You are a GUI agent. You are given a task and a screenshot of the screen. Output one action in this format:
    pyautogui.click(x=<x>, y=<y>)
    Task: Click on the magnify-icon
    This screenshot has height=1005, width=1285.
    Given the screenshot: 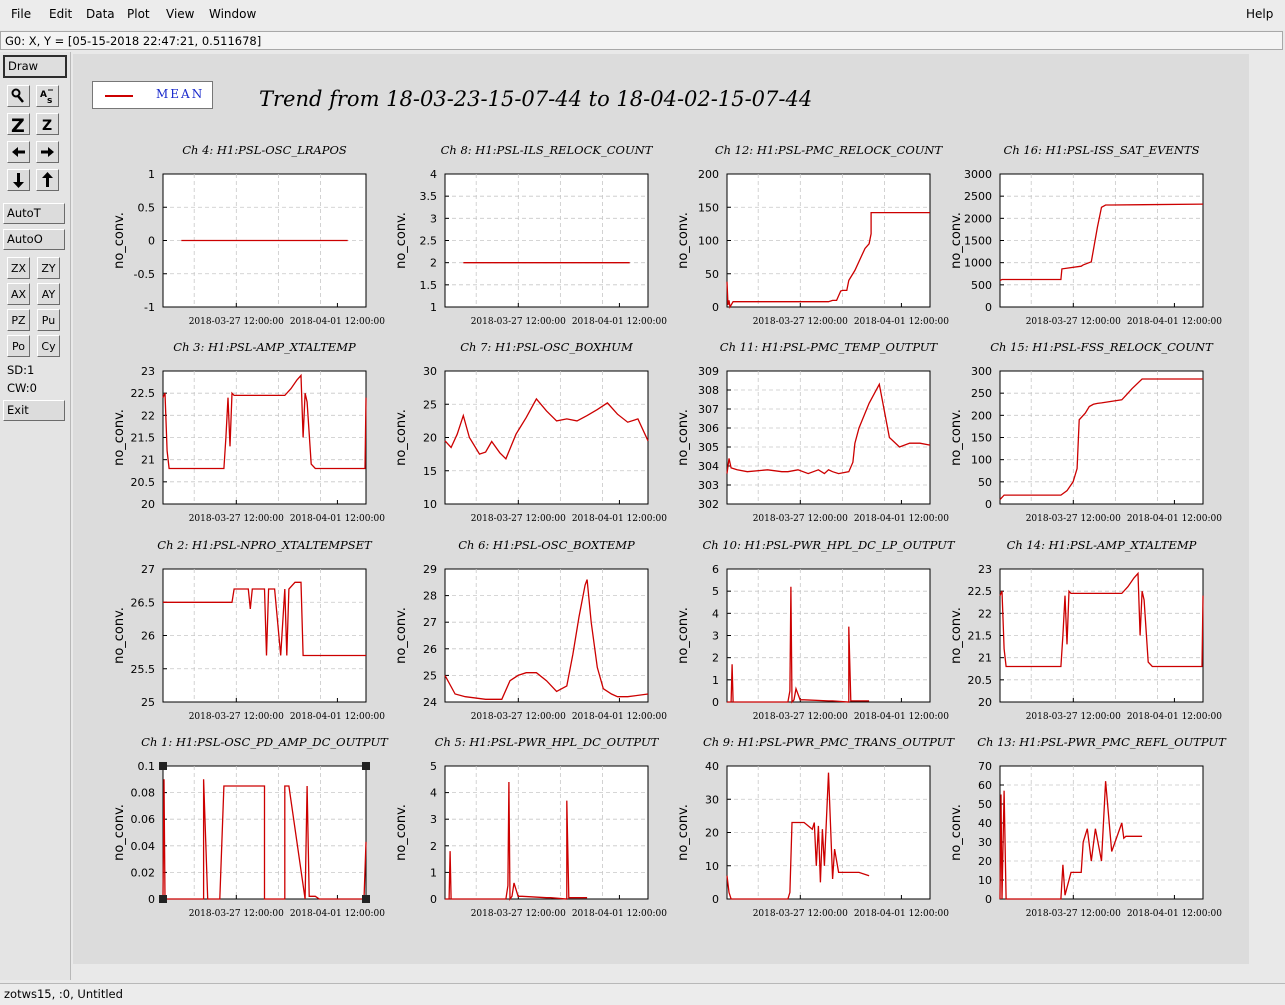 What is the action you would take?
    pyautogui.click(x=18, y=96)
    